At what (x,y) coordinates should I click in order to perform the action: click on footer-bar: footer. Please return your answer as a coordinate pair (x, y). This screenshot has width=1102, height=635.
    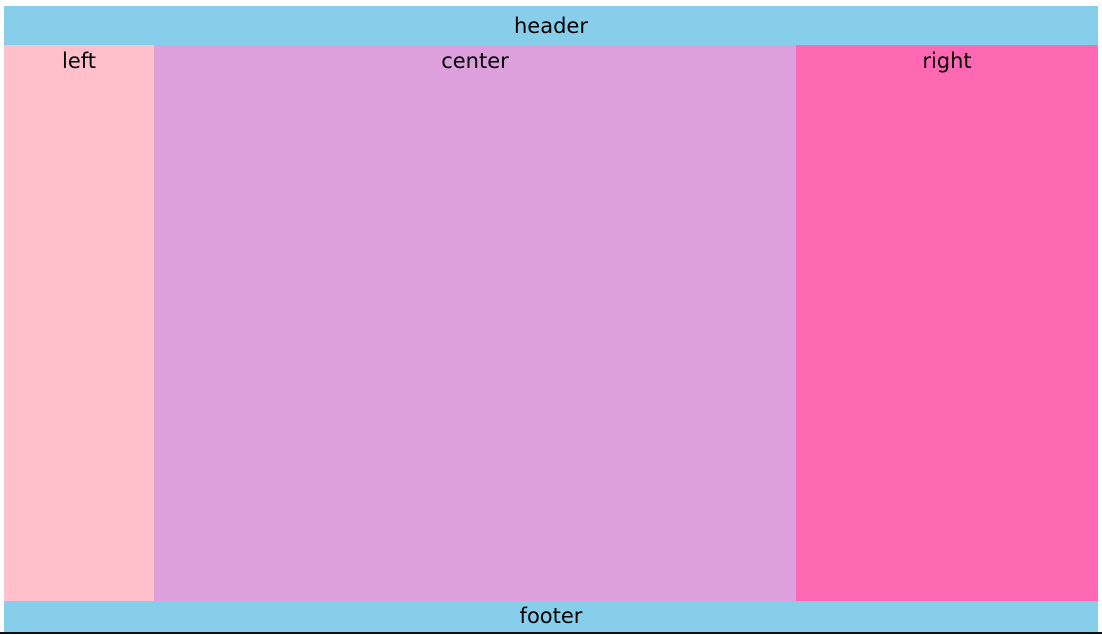
    Looking at the image, I should click on (551, 616).